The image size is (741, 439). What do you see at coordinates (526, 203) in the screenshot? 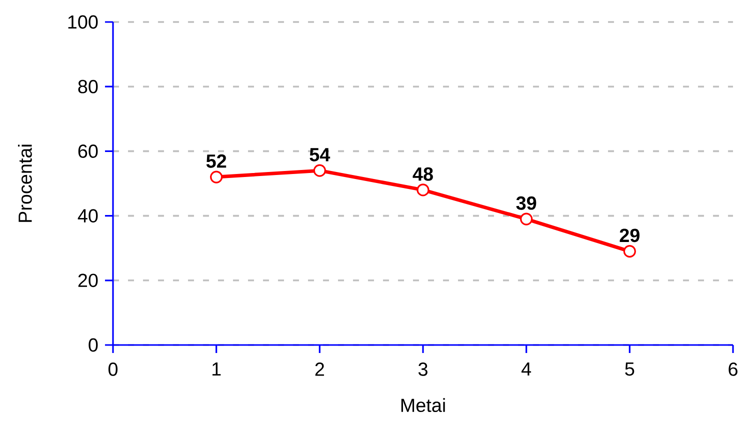
I see `data-label: 39` at bounding box center [526, 203].